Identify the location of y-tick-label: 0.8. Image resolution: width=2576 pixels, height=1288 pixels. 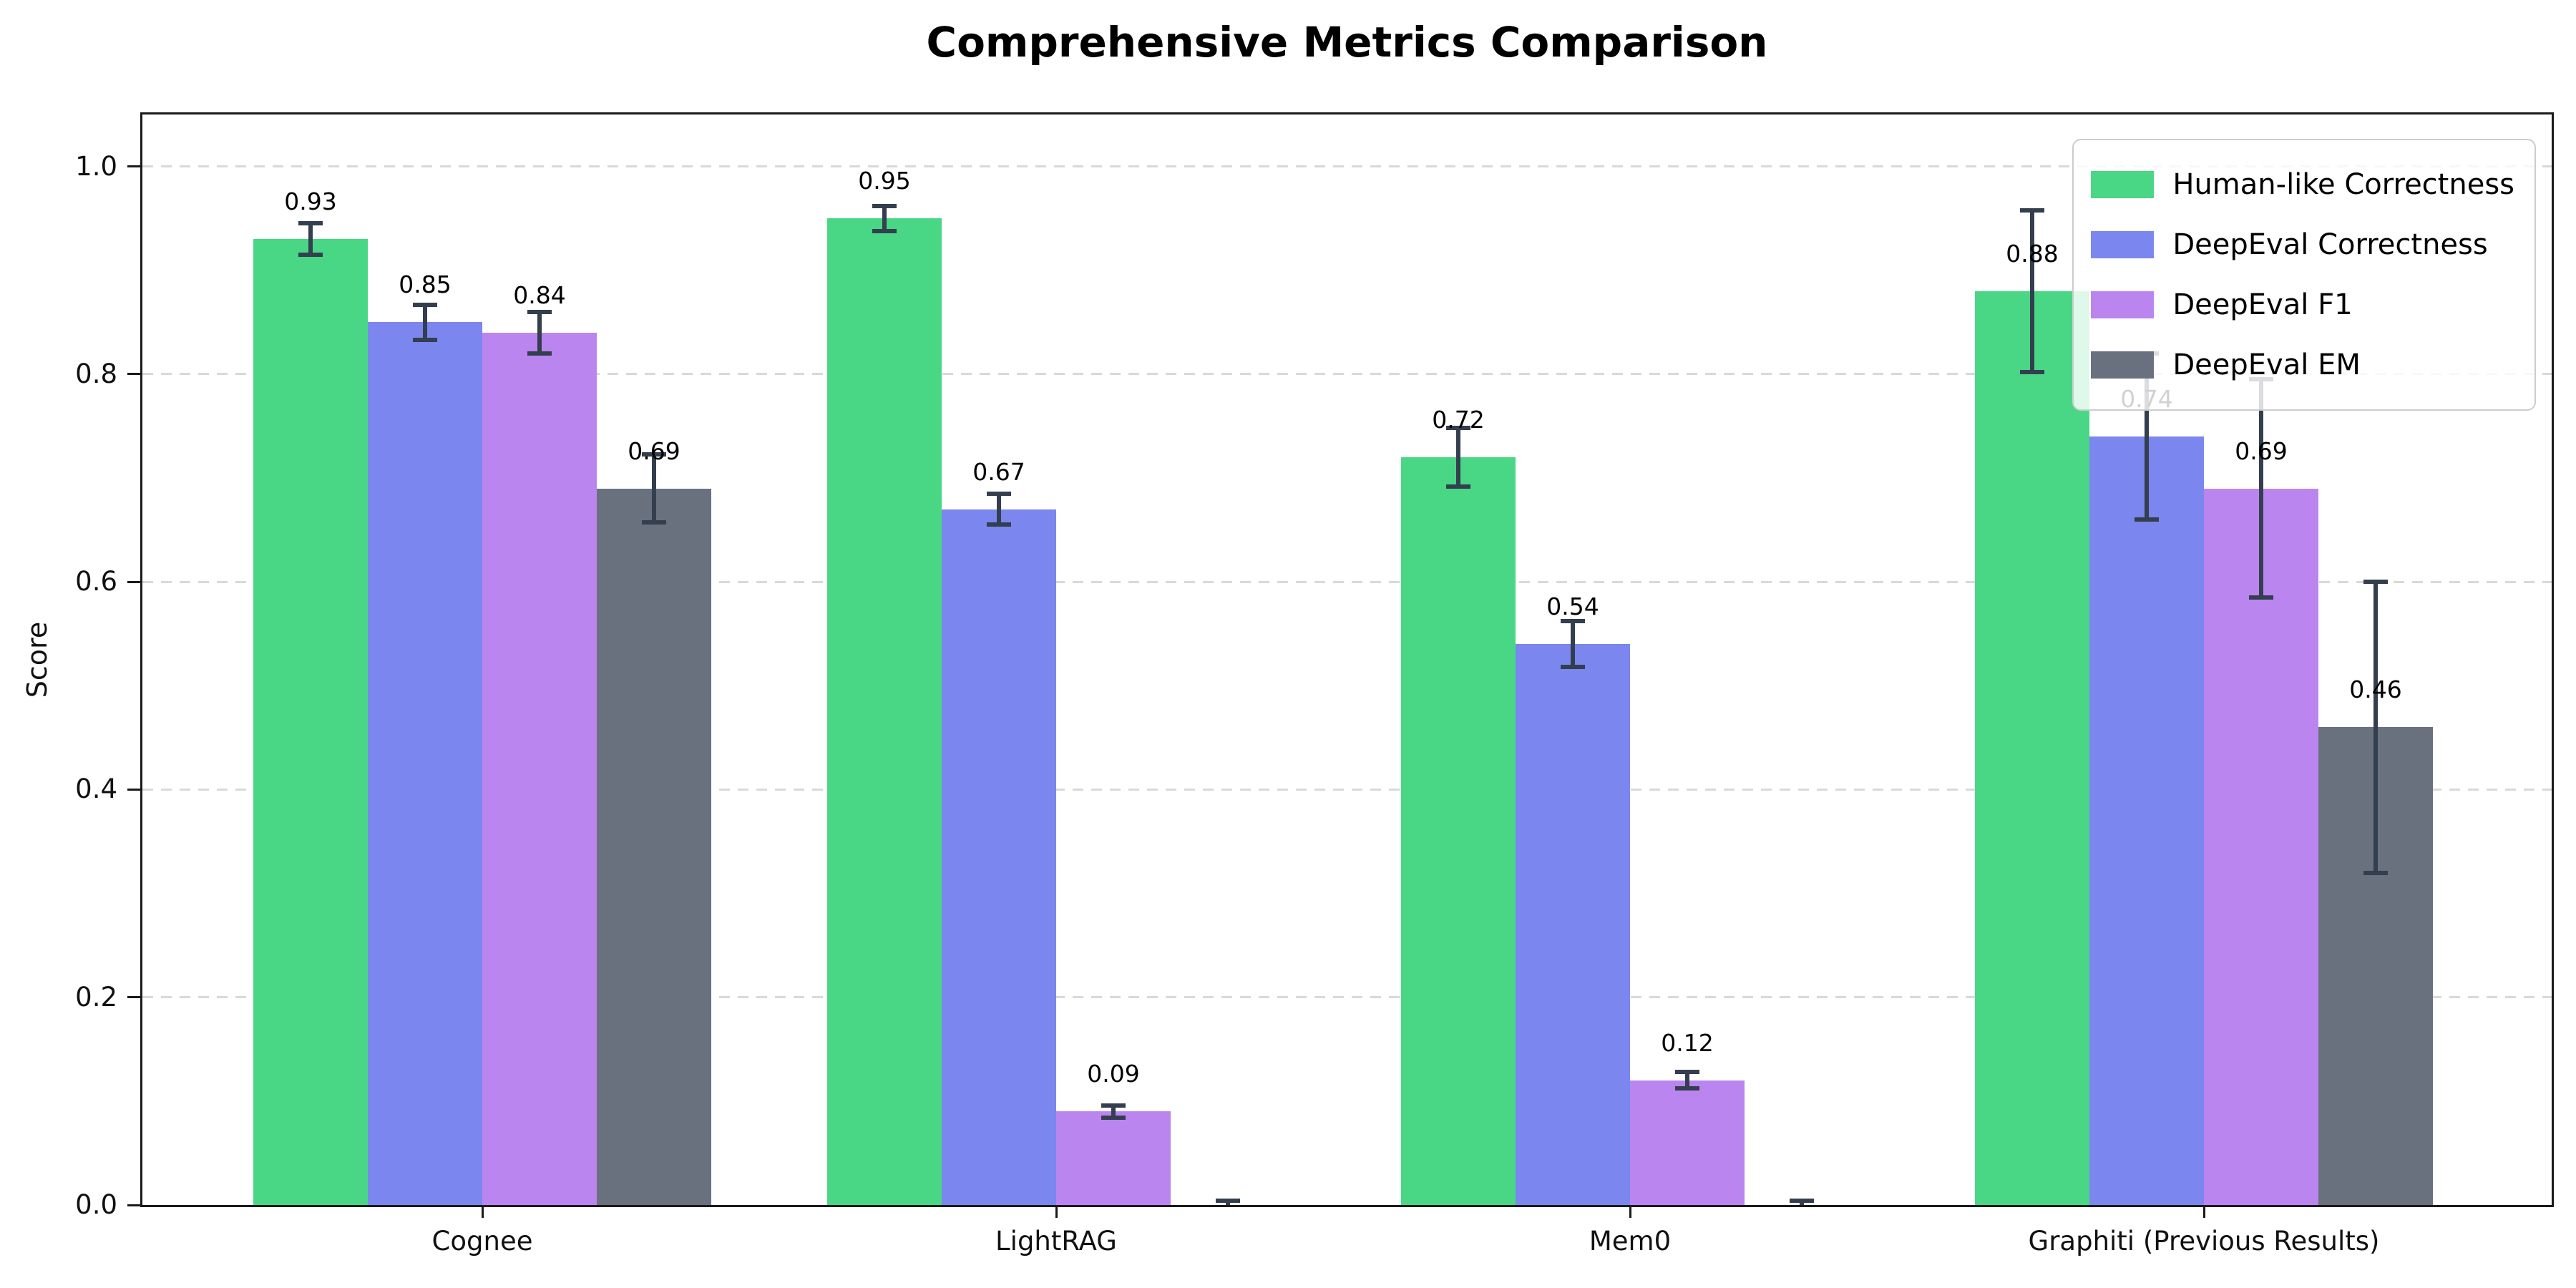
(96, 373).